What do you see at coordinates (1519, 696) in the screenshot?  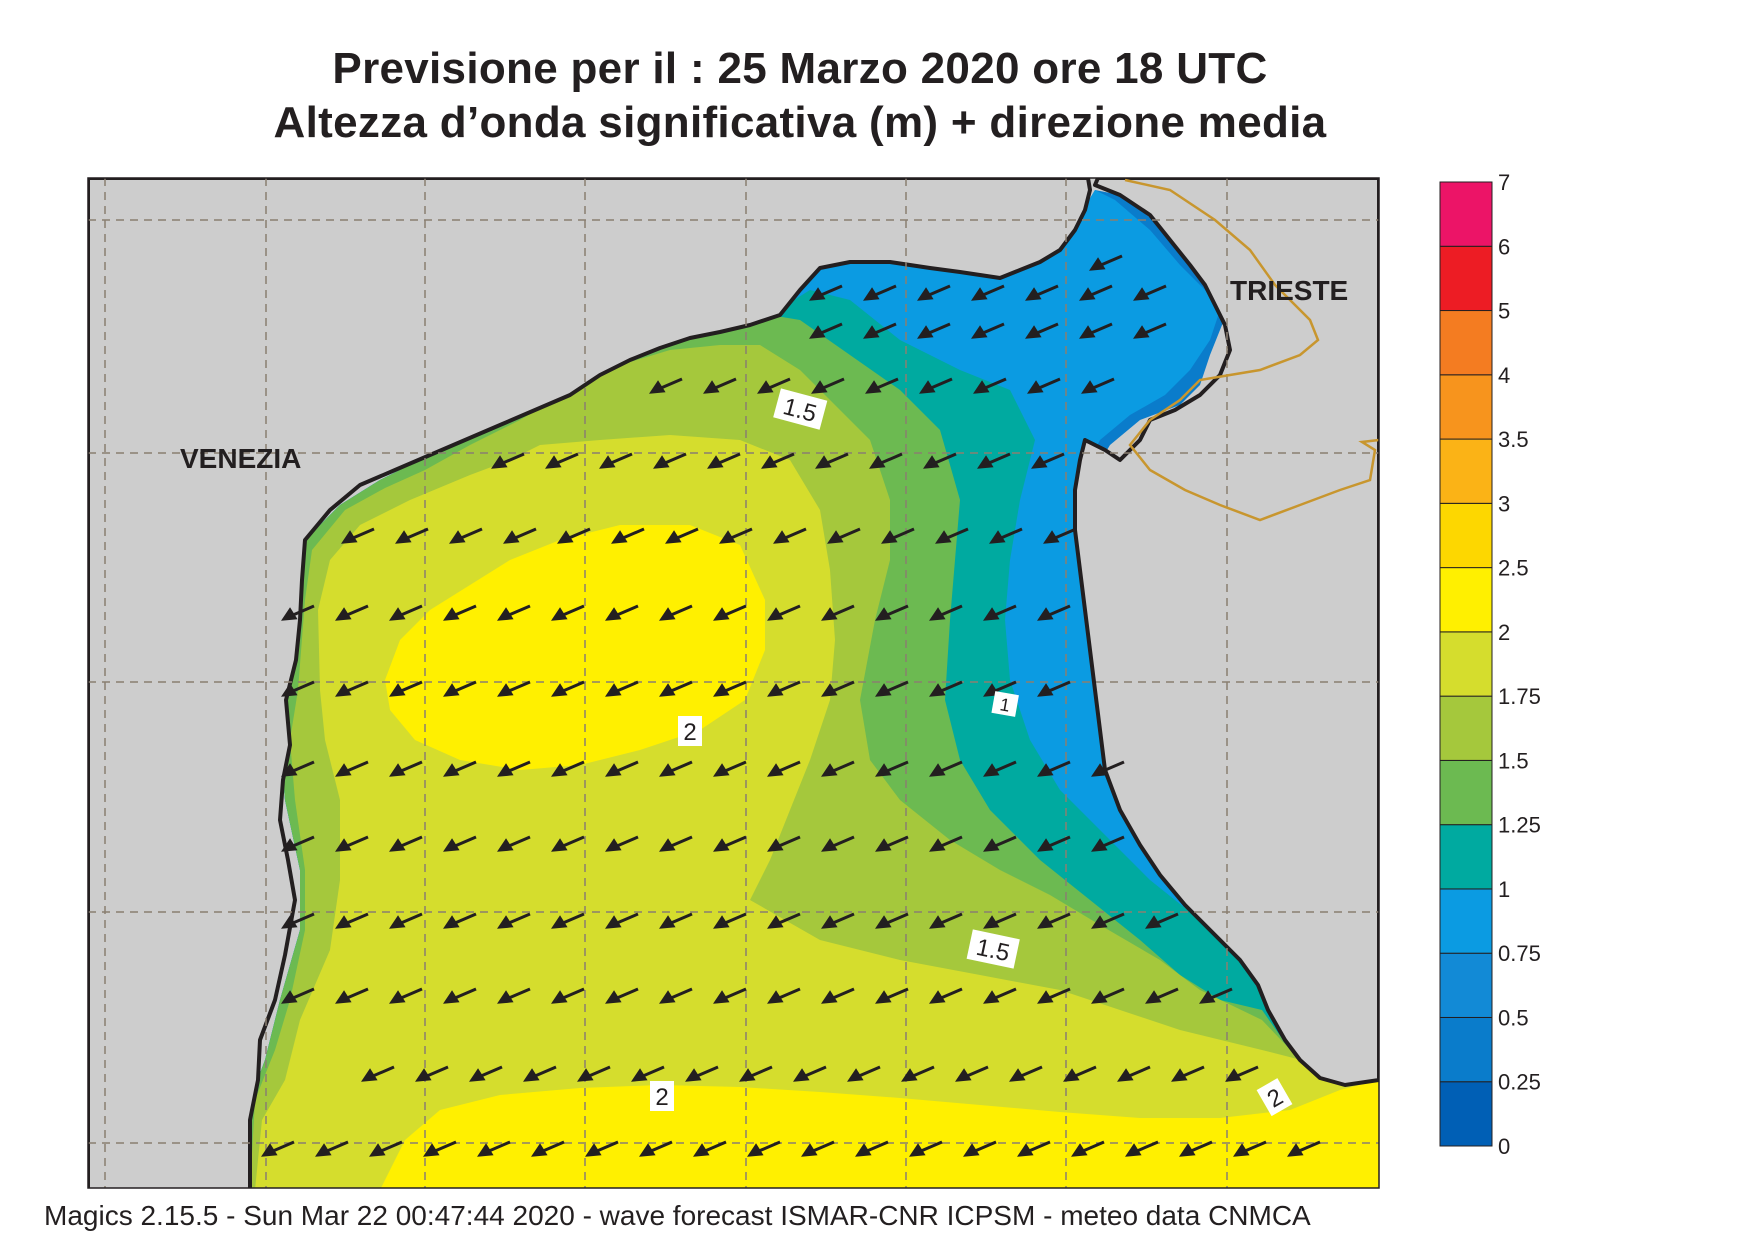 I see `colorbar-tick-label: 1.75` at bounding box center [1519, 696].